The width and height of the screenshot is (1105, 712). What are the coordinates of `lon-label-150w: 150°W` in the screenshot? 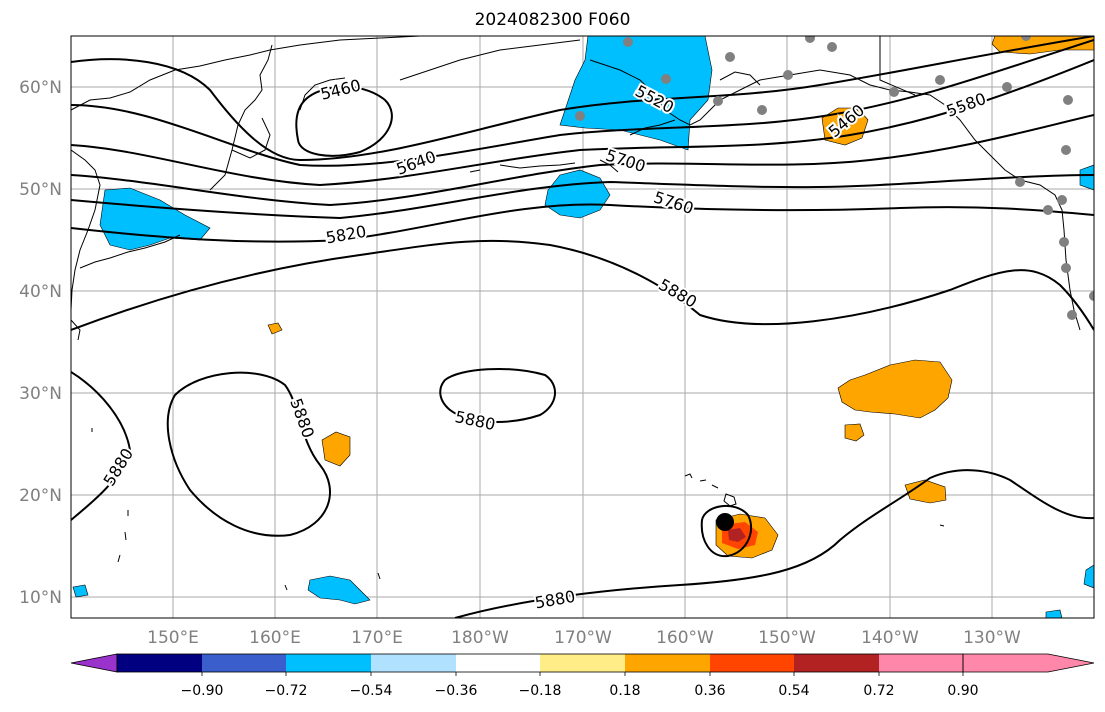 It's located at (787, 638).